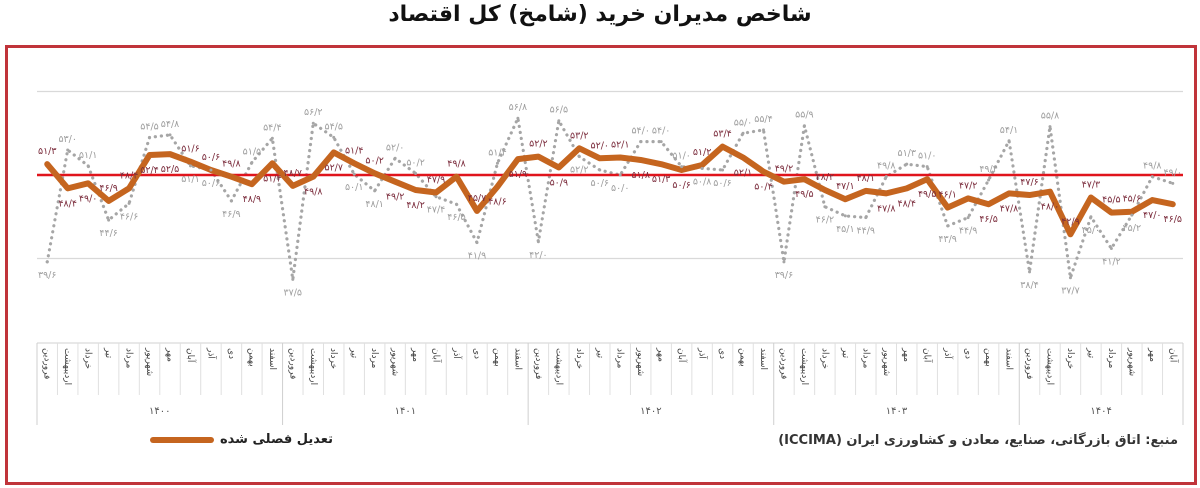  I want to click on raw-data-label: ۵۳/۰, so click(67, 139).